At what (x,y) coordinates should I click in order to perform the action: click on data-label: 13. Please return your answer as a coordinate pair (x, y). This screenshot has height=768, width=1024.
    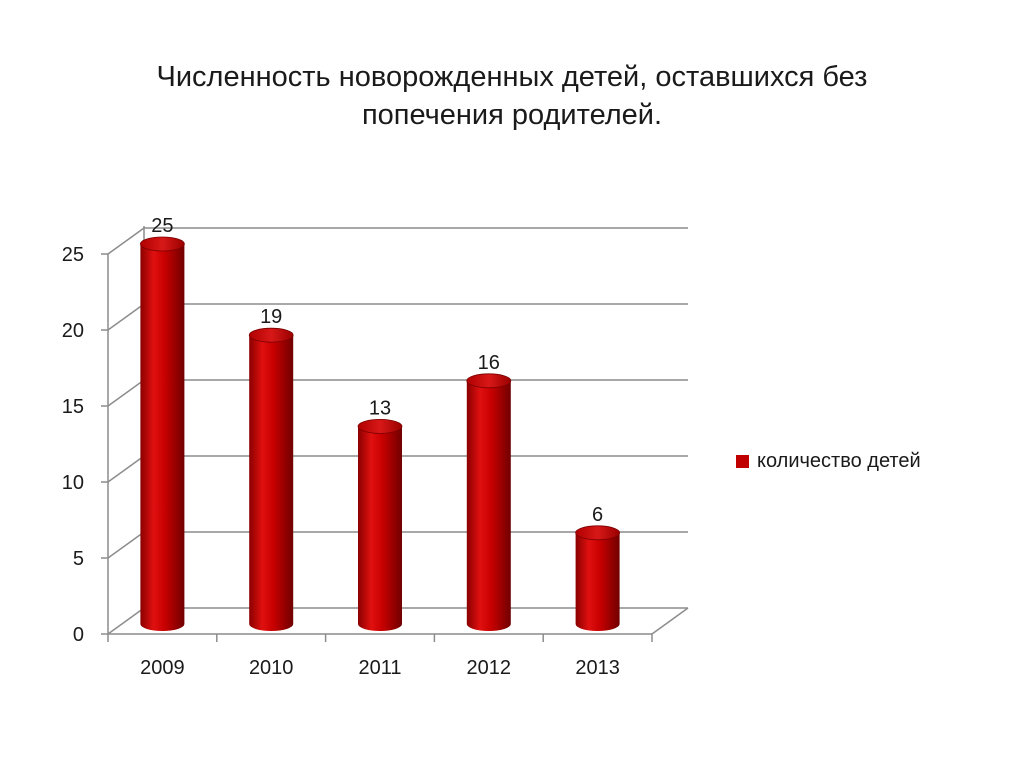
    Looking at the image, I should click on (380, 408).